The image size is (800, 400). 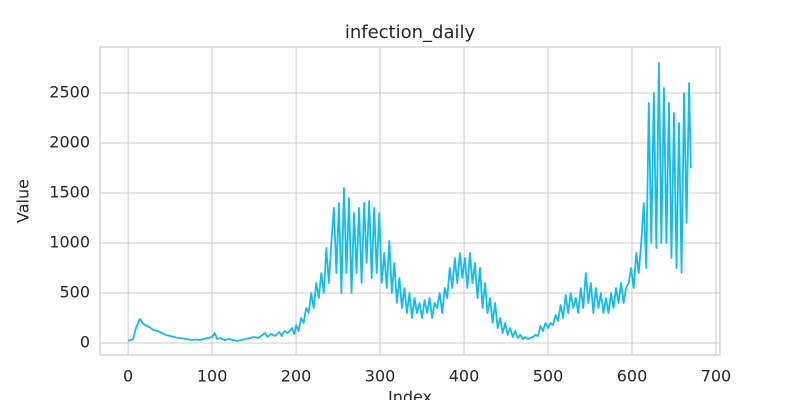 What do you see at coordinates (548, 376) in the screenshot?
I see `x-tick-label: 500` at bounding box center [548, 376].